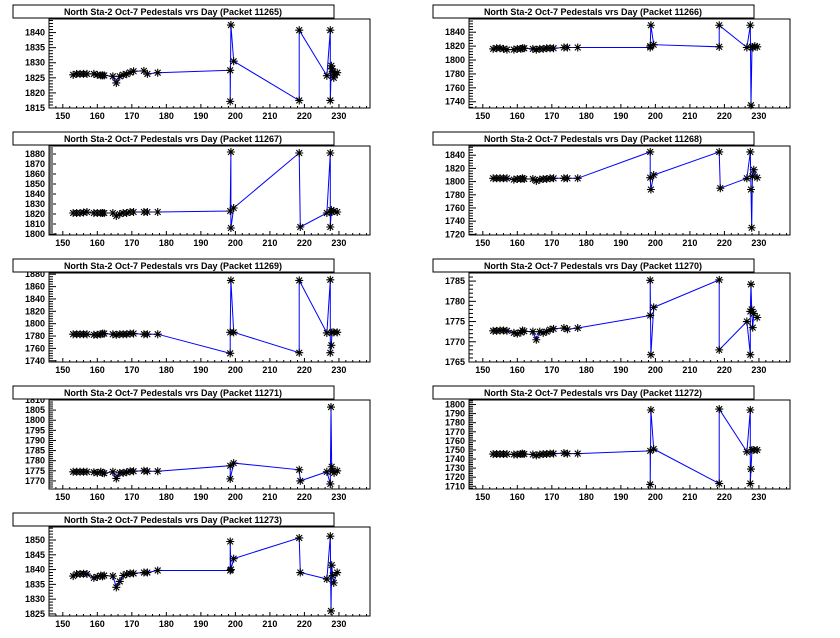 This screenshot has width=840, height=638. Describe the element at coordinates (35, 555) in the screenshot. I see `y-tick-label: 1845` at that location.